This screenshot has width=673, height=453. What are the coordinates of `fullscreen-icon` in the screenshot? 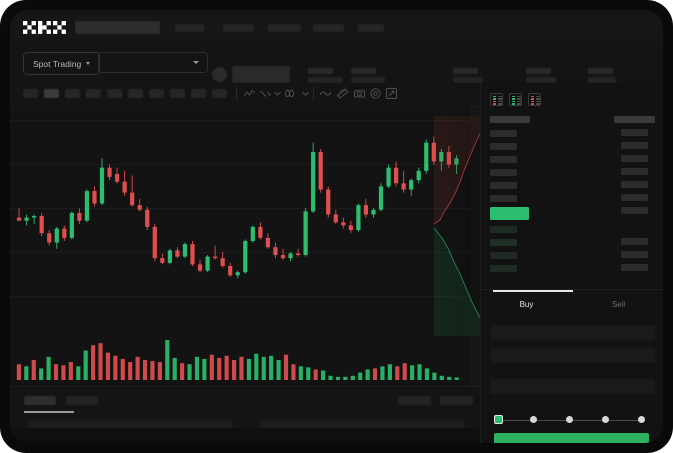 It's located at (391, 93).